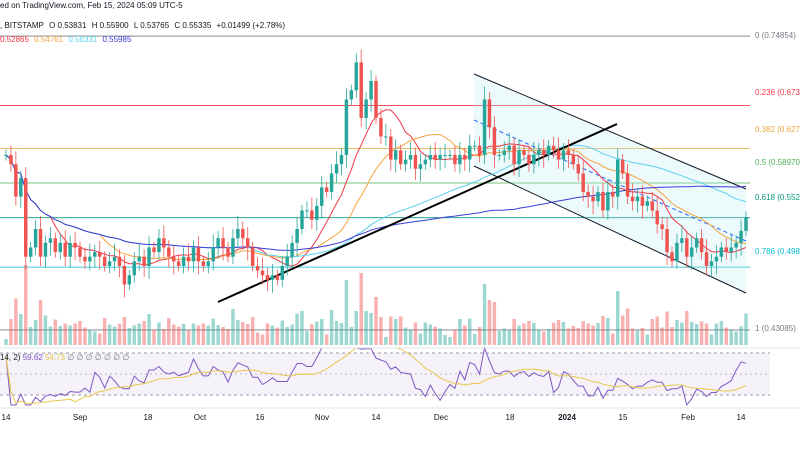 This screenshot has height=450, width=800. I want to click on channel-lower-line, so click(610, 229).